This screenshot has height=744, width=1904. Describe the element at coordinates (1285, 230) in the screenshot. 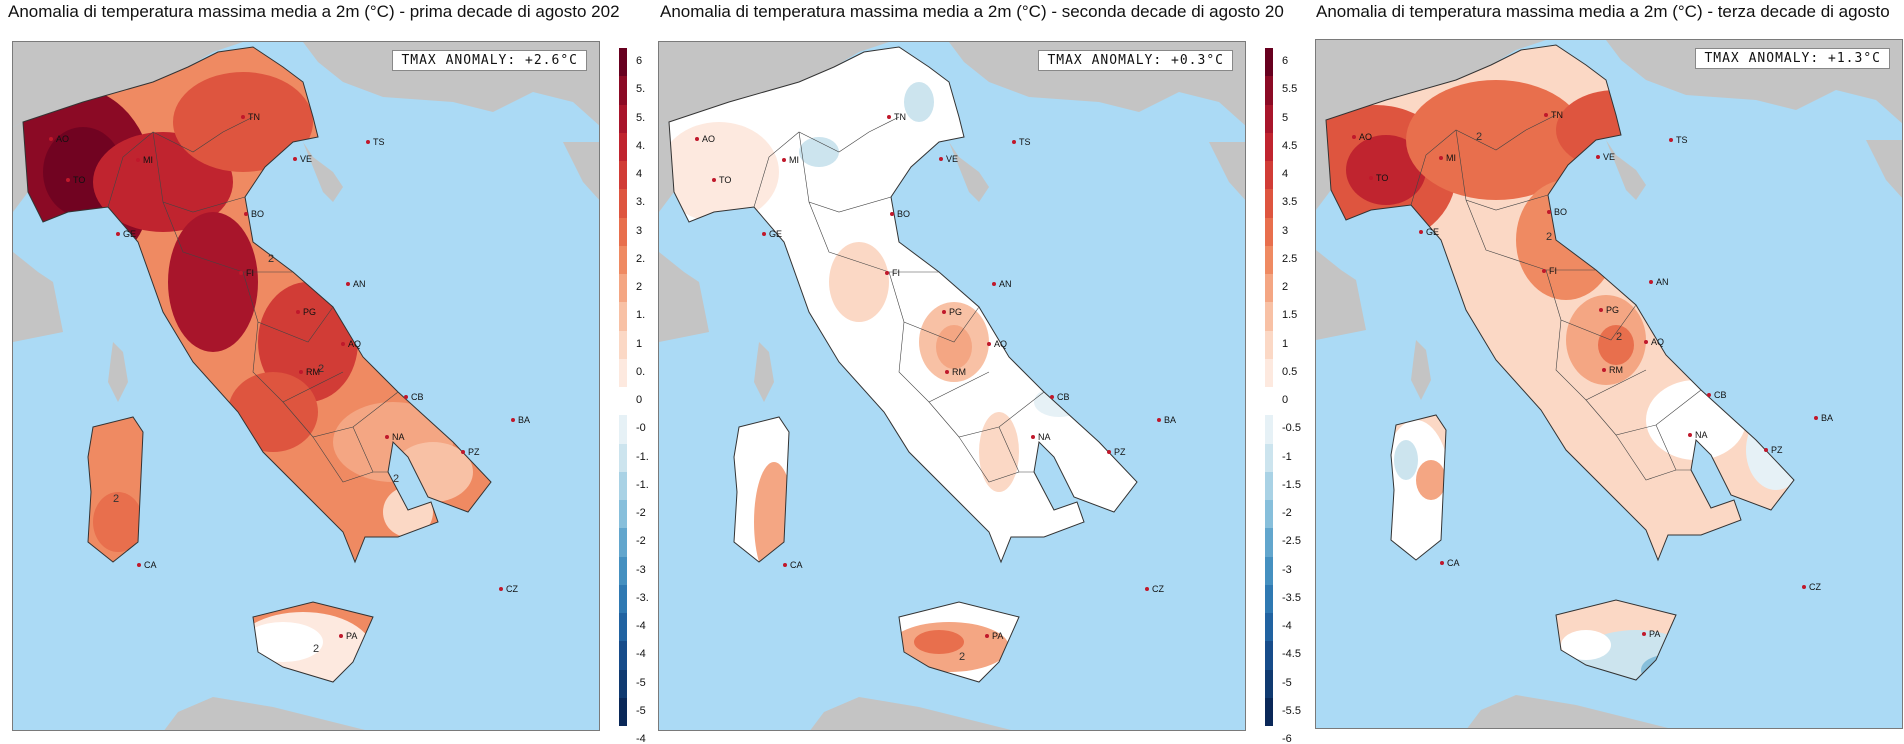

I see `colorbar-tick-label: 3` at that location.